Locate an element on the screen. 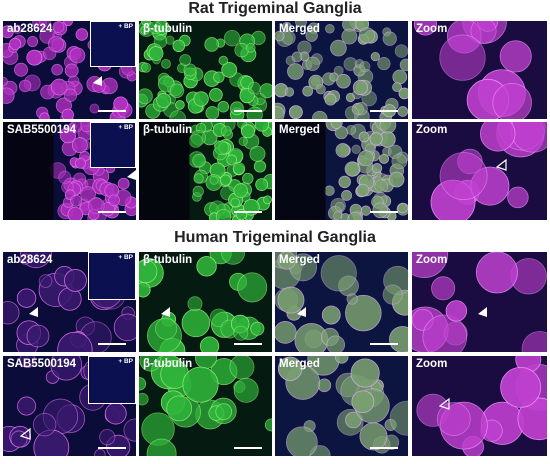 Image resolution: width=550 pixels, height=464 pixels. open-arrowhead is located at coordinates (444, 403).